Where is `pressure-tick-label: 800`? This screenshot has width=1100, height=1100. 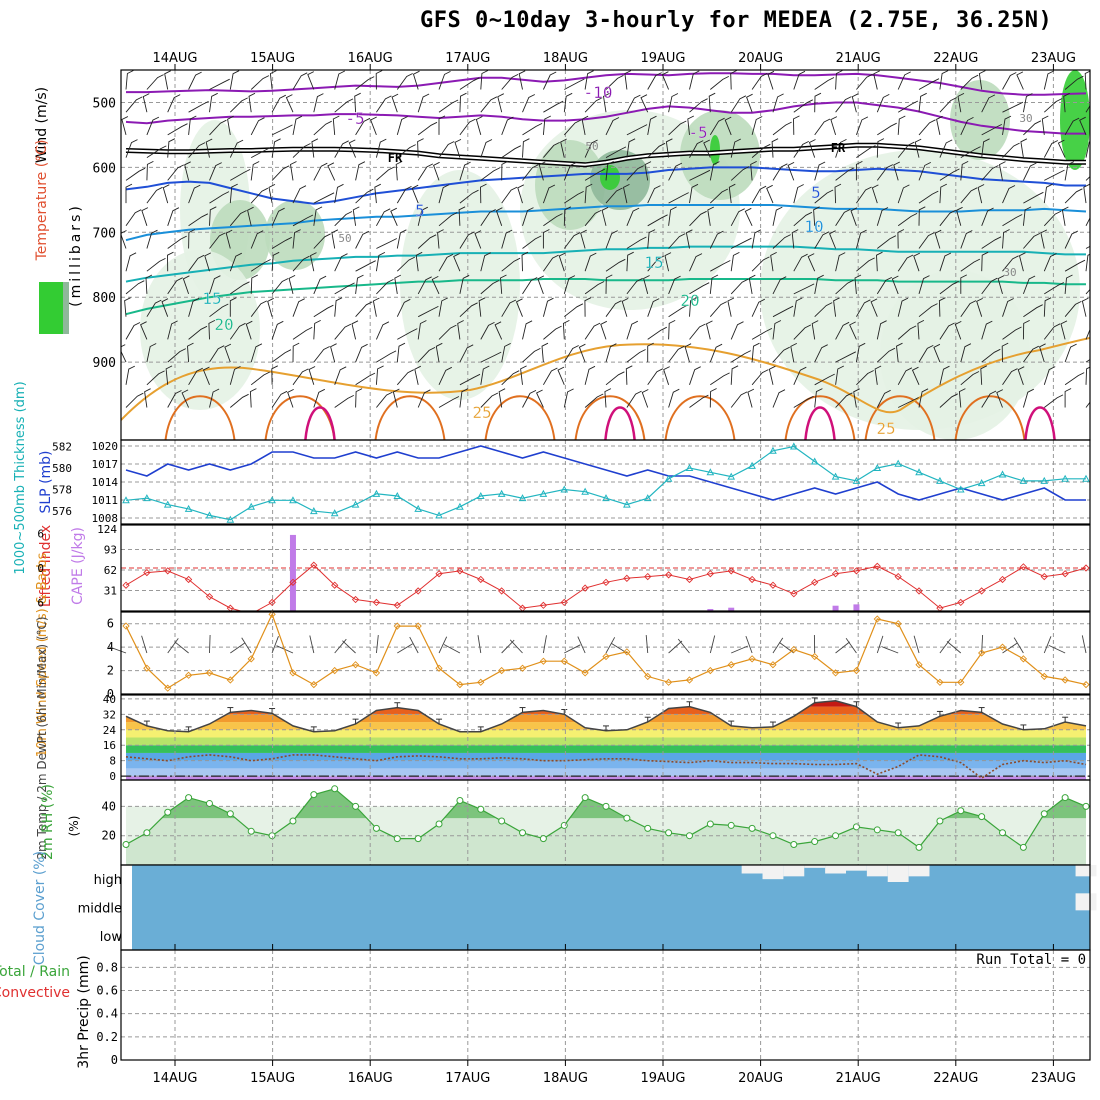 pressure-tick-label: 800 is located at coordinates (104, 298).